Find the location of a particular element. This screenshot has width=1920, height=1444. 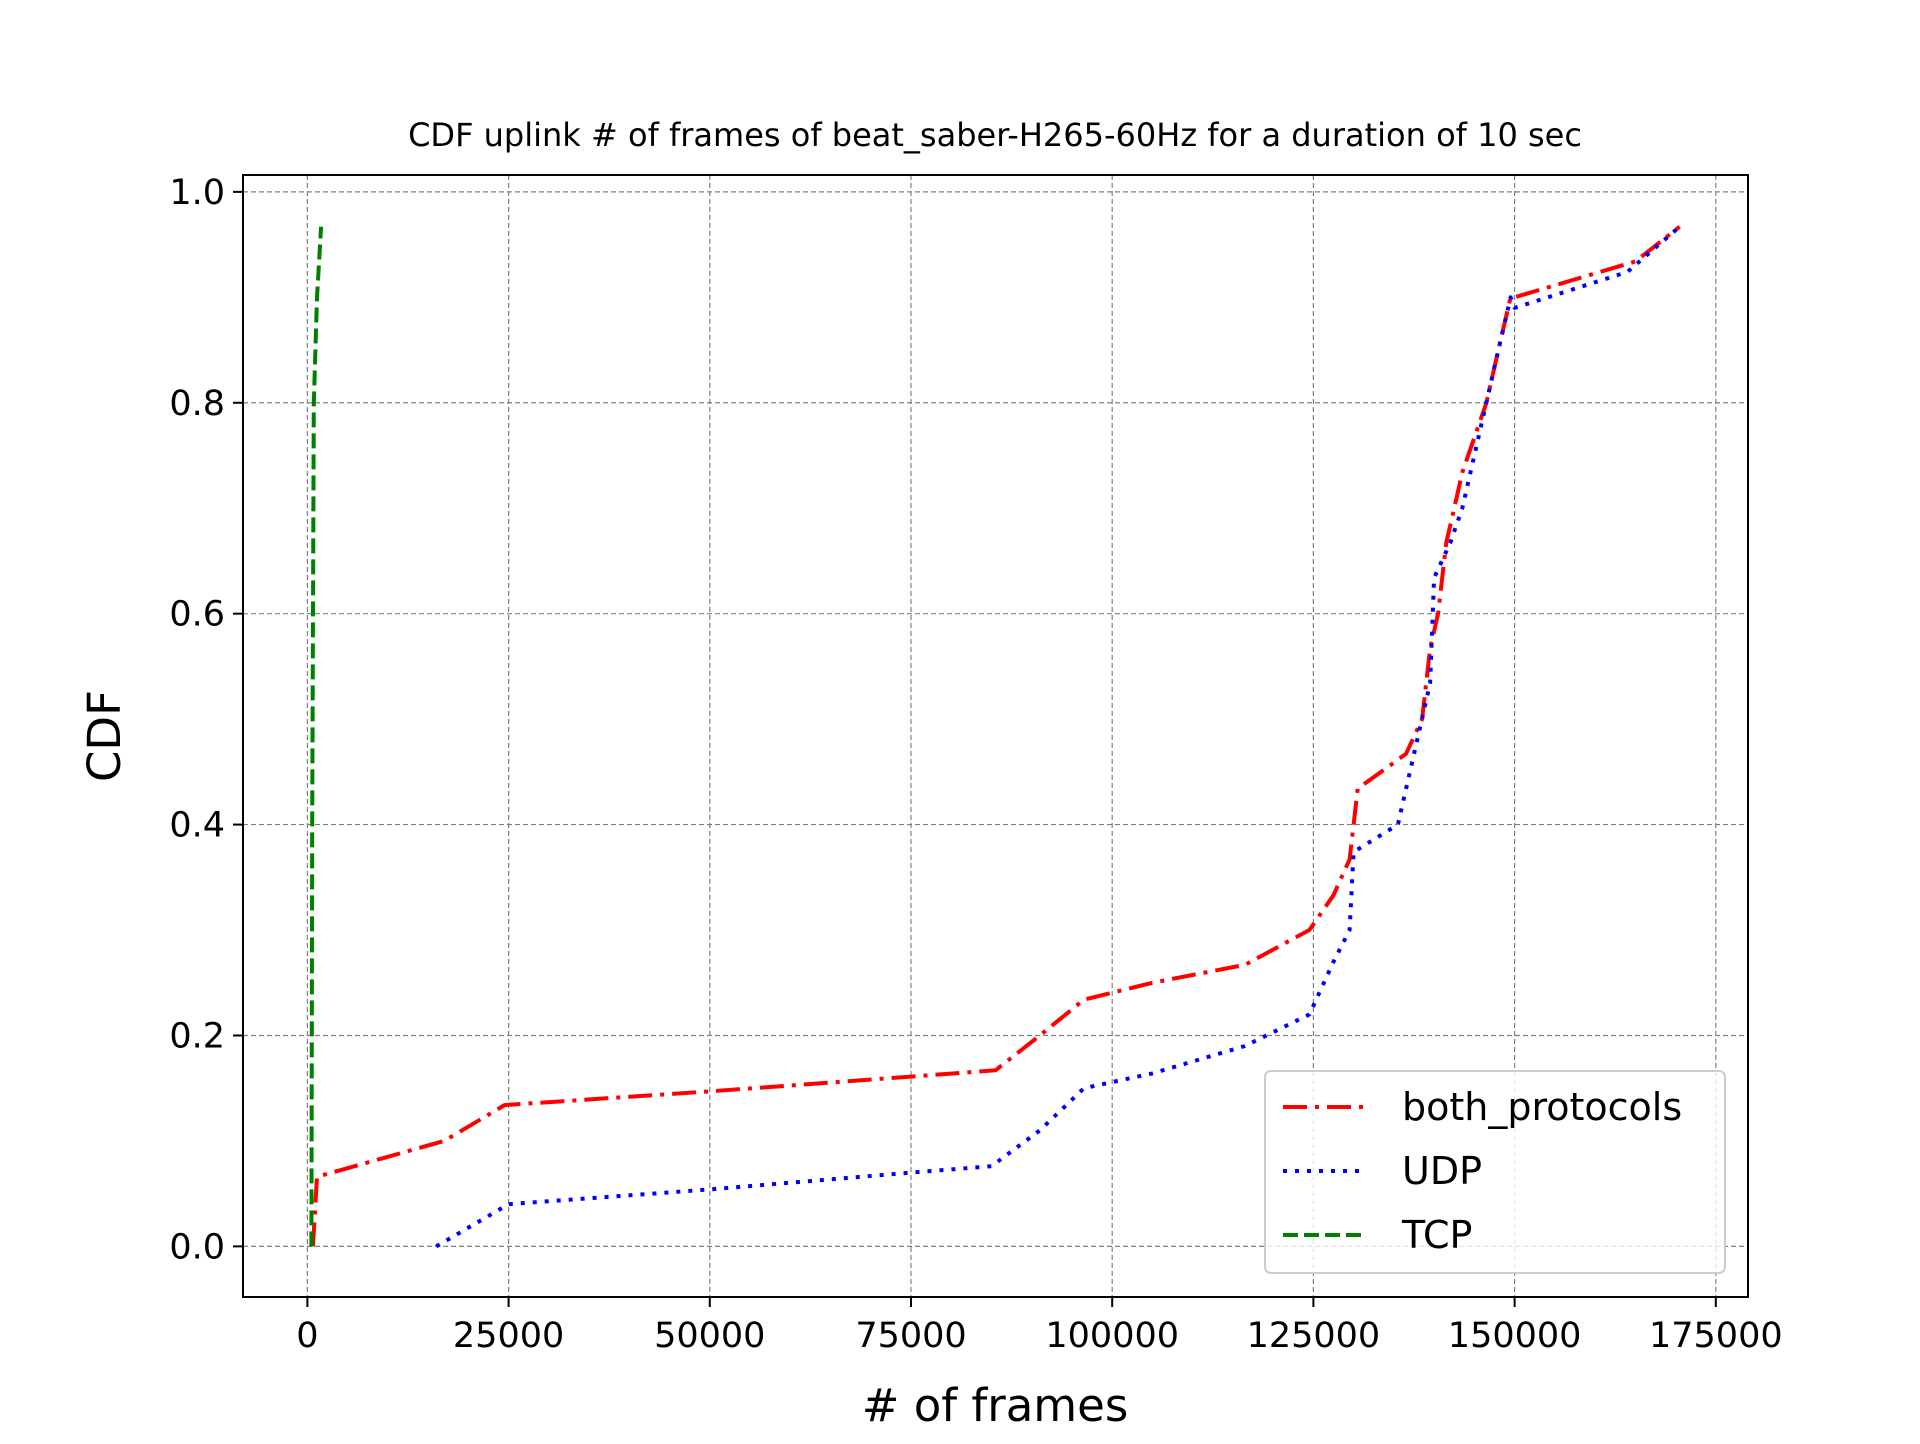

y-axis-label: CDF is located at coordinates (104, 736).